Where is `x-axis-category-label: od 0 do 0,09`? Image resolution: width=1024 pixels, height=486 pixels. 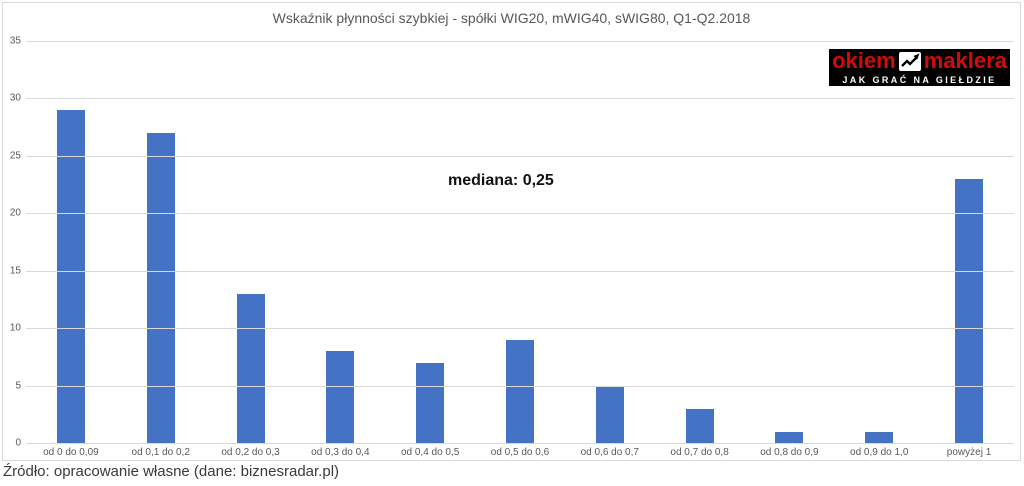 x-axis-category-label: od 0 do 0,09 is located at coordinates (71, 452).